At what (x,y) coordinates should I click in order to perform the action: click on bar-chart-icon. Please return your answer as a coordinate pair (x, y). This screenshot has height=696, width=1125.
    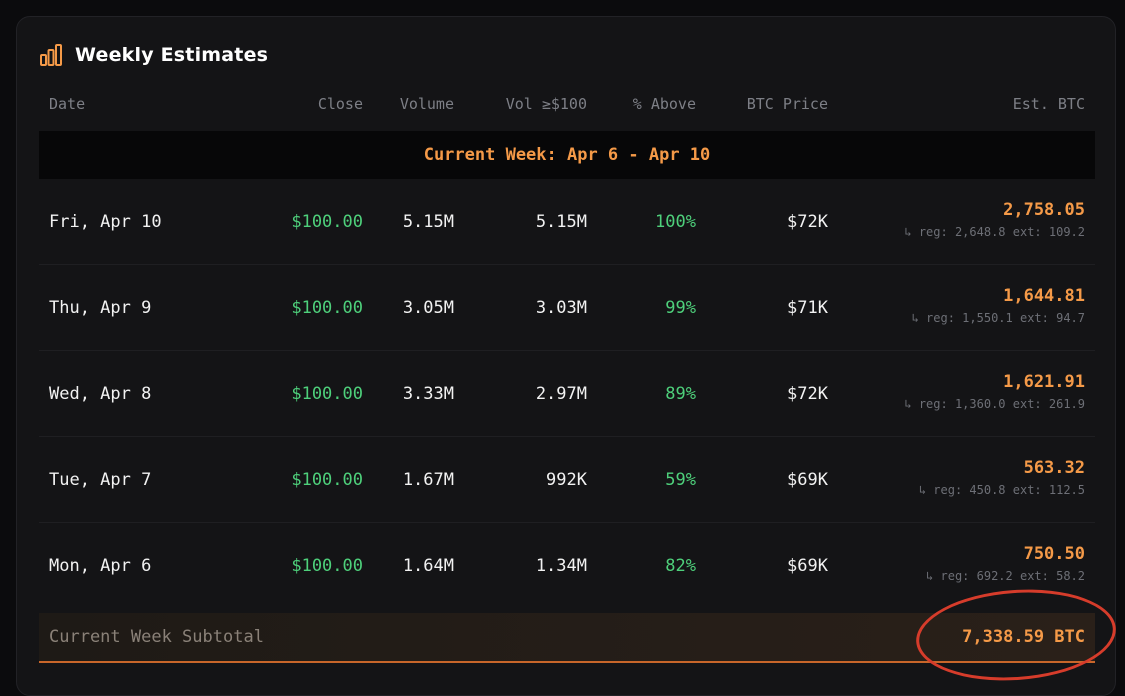
    Looking at the image, I should click on (51, 55).